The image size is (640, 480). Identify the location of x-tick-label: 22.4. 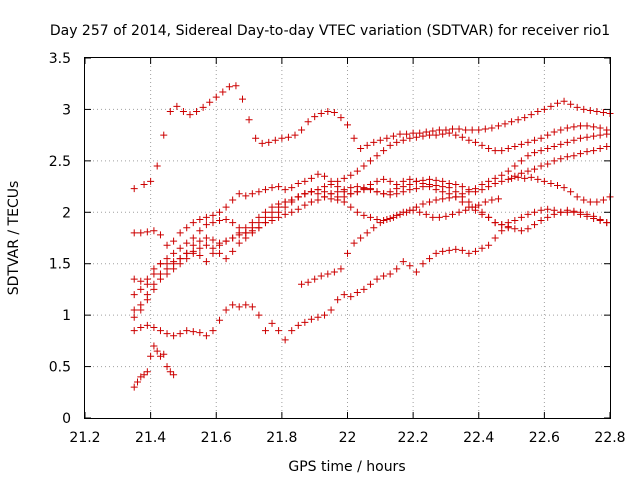
(478, 438).